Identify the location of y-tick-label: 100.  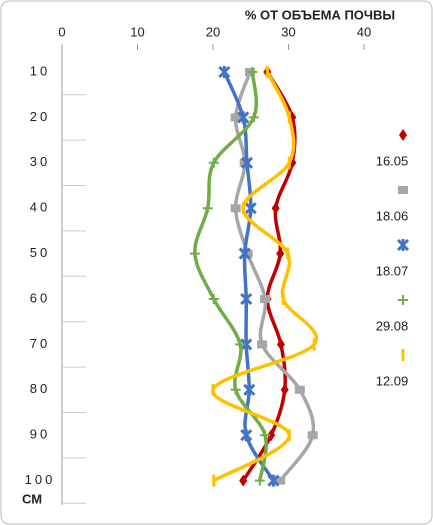
(40, 479).